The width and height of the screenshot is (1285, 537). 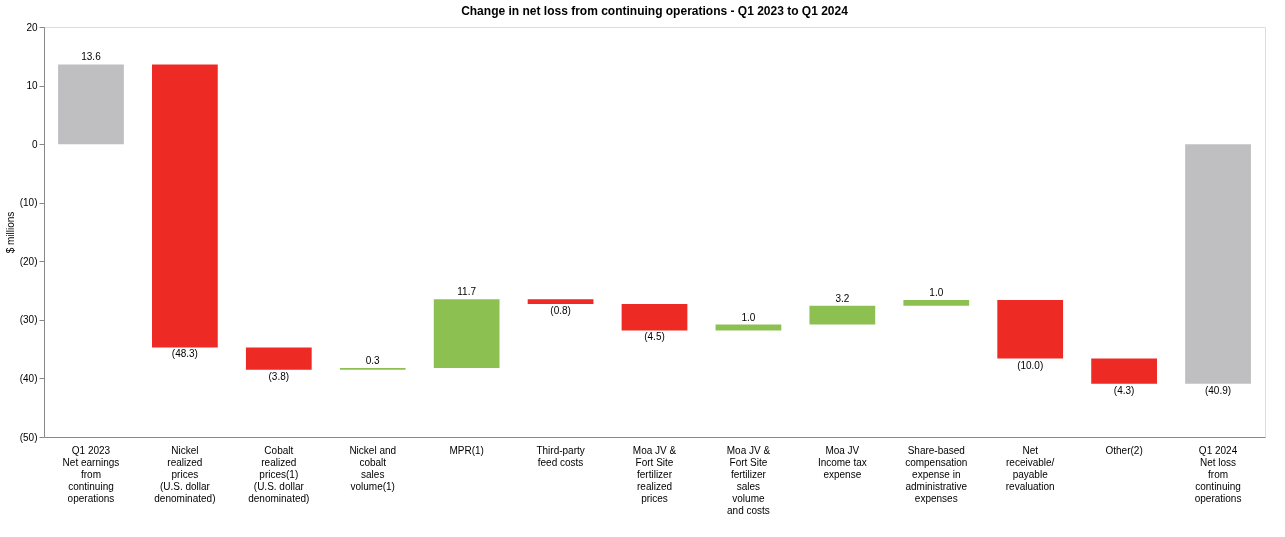 I want to click on data-label: (40.9), so click(x=1218, y=390).